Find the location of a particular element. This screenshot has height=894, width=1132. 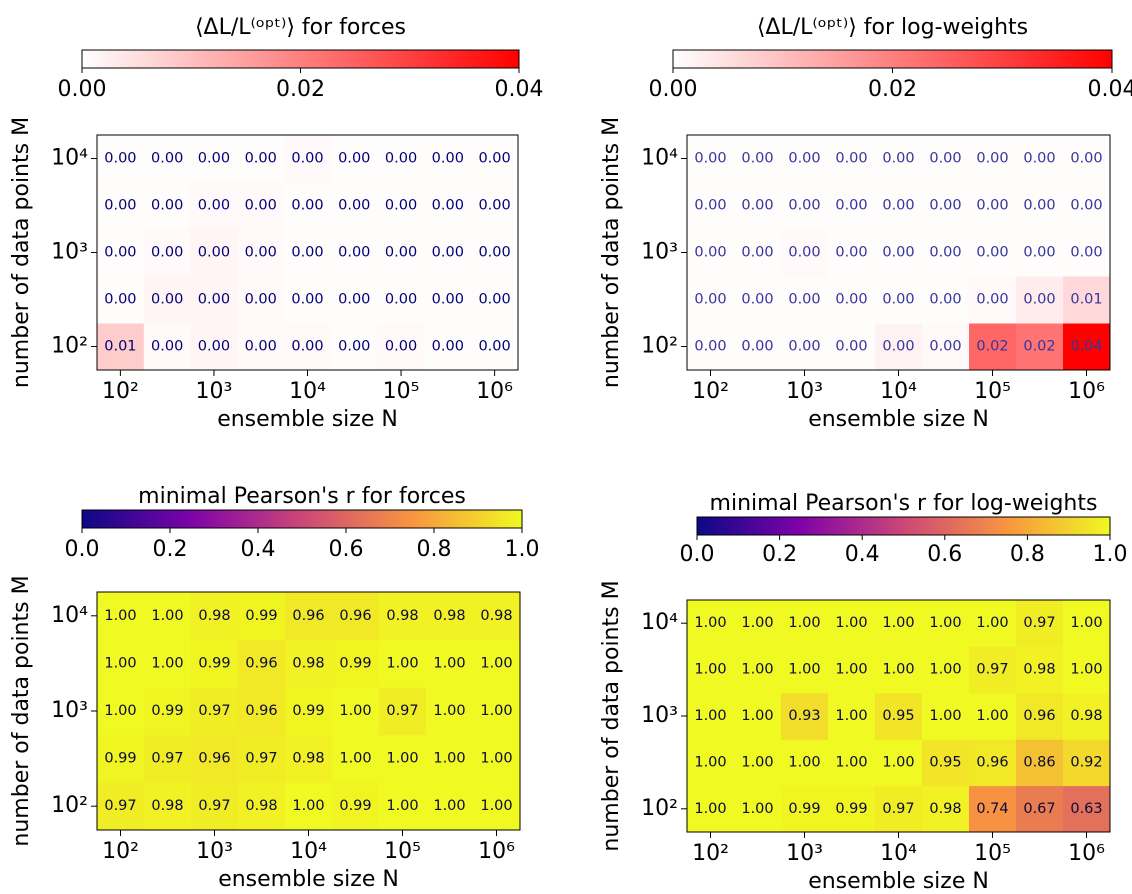

colorbar-tick-label: 0.04 is located at coordinates (519, 89).